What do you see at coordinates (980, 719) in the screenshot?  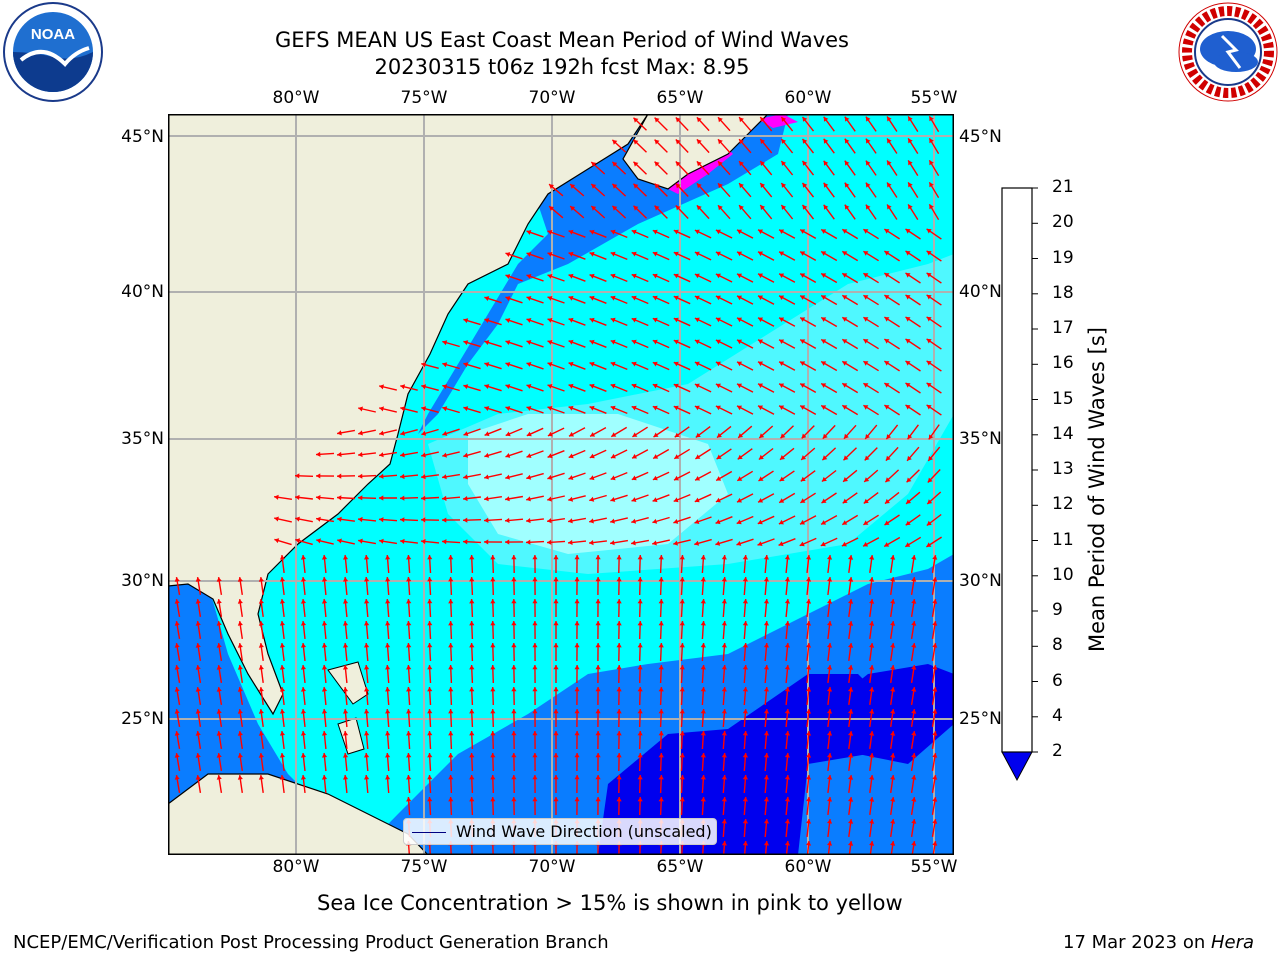 I see `lat-label-right-25n: 25°N` at bounding box center [980, 719].